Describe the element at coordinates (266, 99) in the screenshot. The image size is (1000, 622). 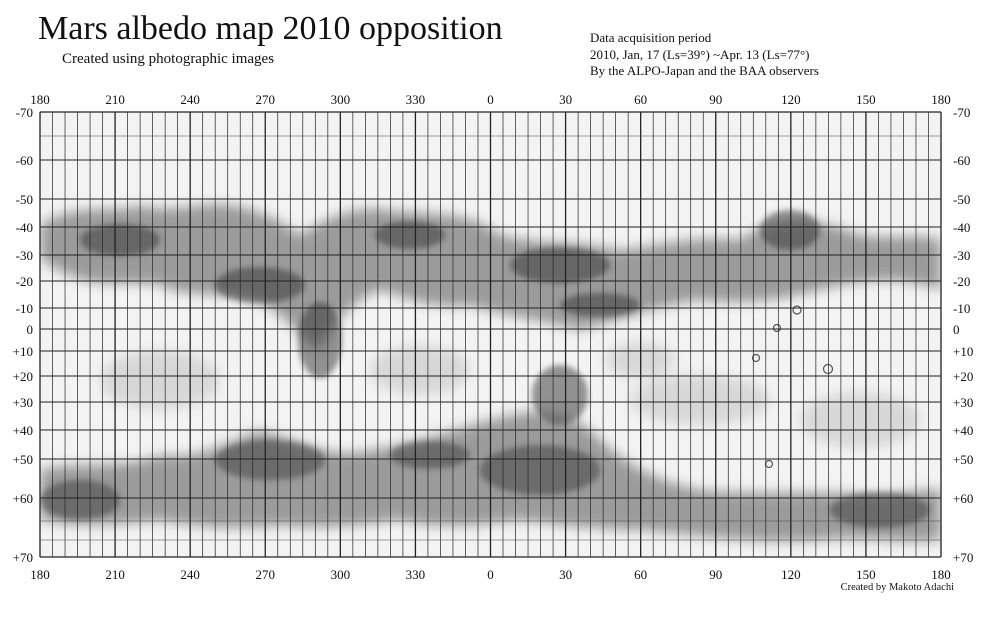
I see `longitude-label-top: 270` at that location.